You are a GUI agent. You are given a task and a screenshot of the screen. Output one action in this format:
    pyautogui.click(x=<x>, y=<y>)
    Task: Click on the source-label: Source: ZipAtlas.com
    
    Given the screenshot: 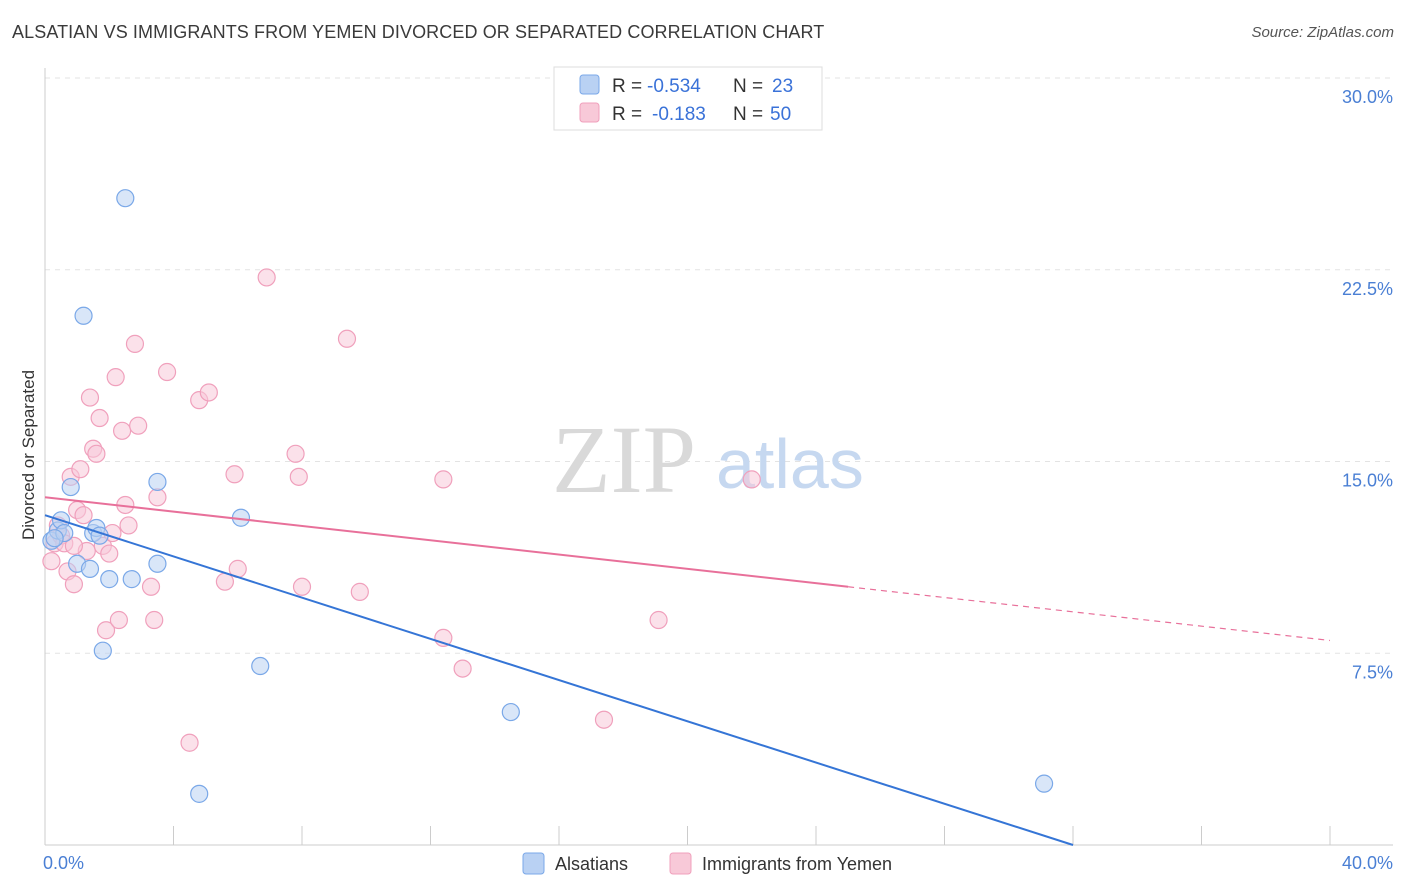 What is the action you would take?
    pyautogui.click(x=1322, y=32)
    